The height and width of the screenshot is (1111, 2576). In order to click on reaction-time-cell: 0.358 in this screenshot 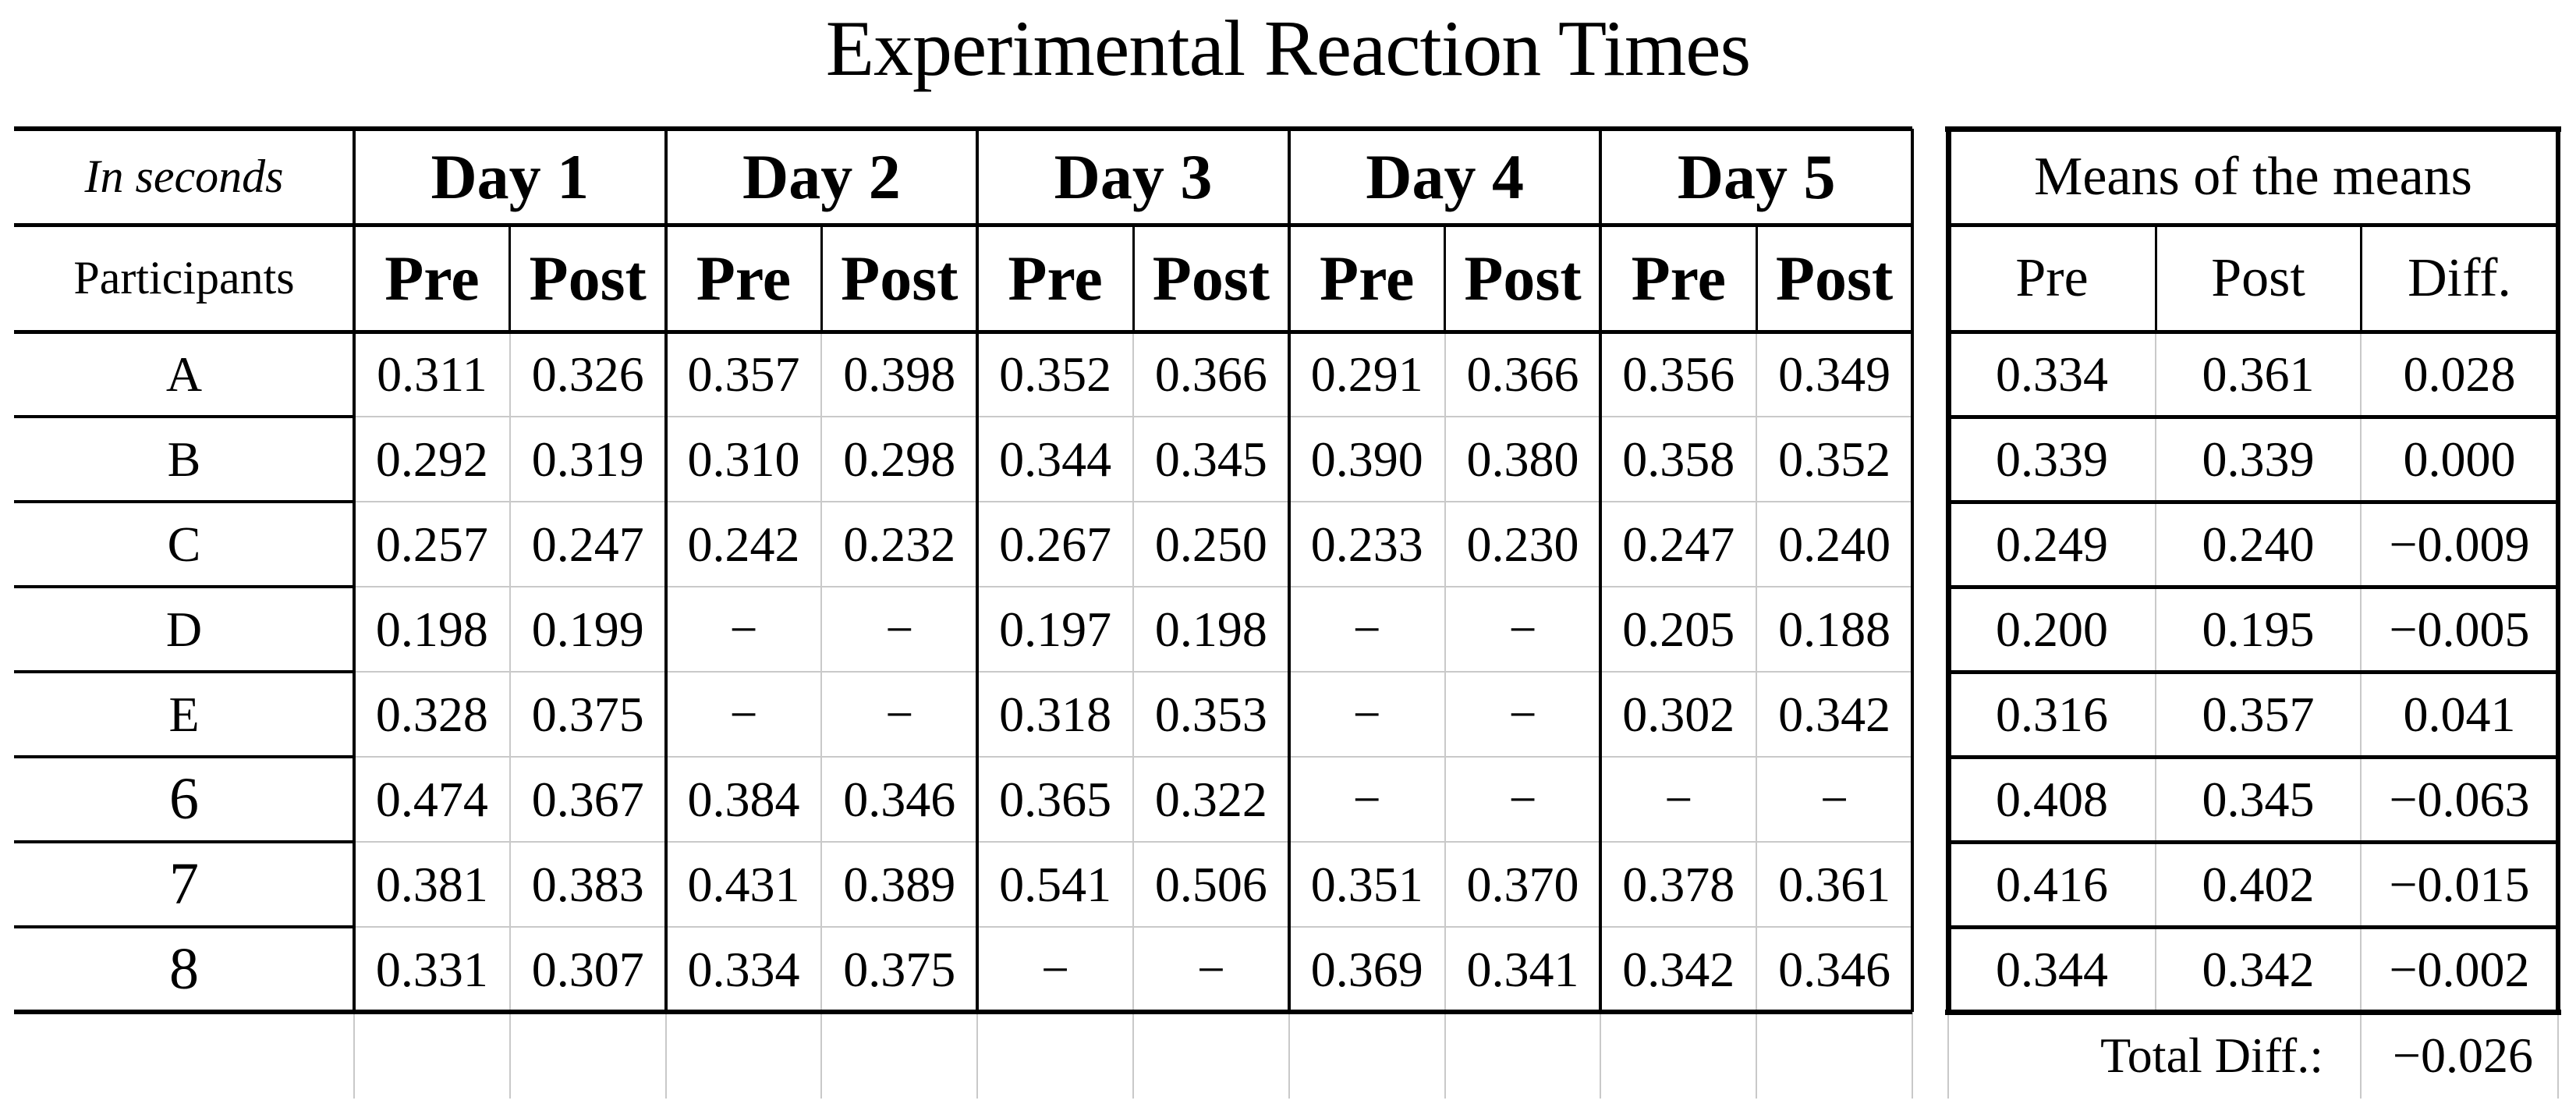, I will do `click(1678, 459)`.